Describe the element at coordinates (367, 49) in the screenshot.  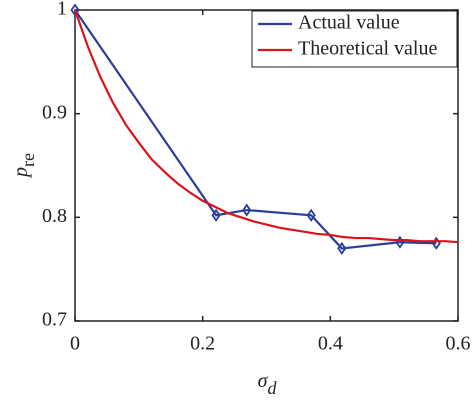
I see `legend-label: Theoretical value` at that location.